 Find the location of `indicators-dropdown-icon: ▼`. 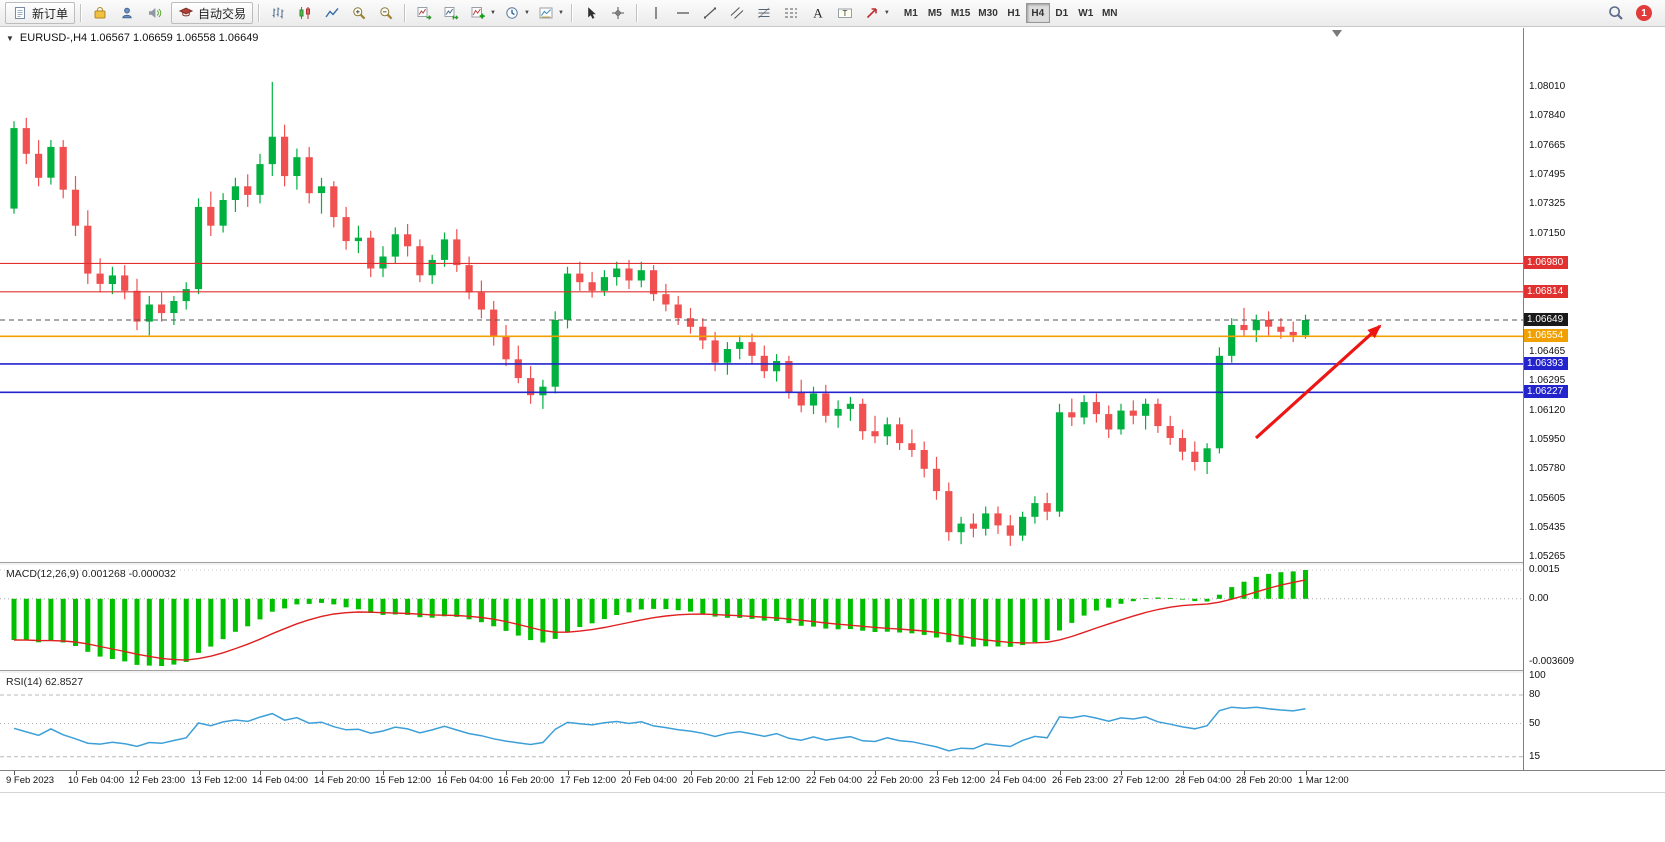

indicators-dropdown-icon: ▼ is located at coordinates (493, 13).